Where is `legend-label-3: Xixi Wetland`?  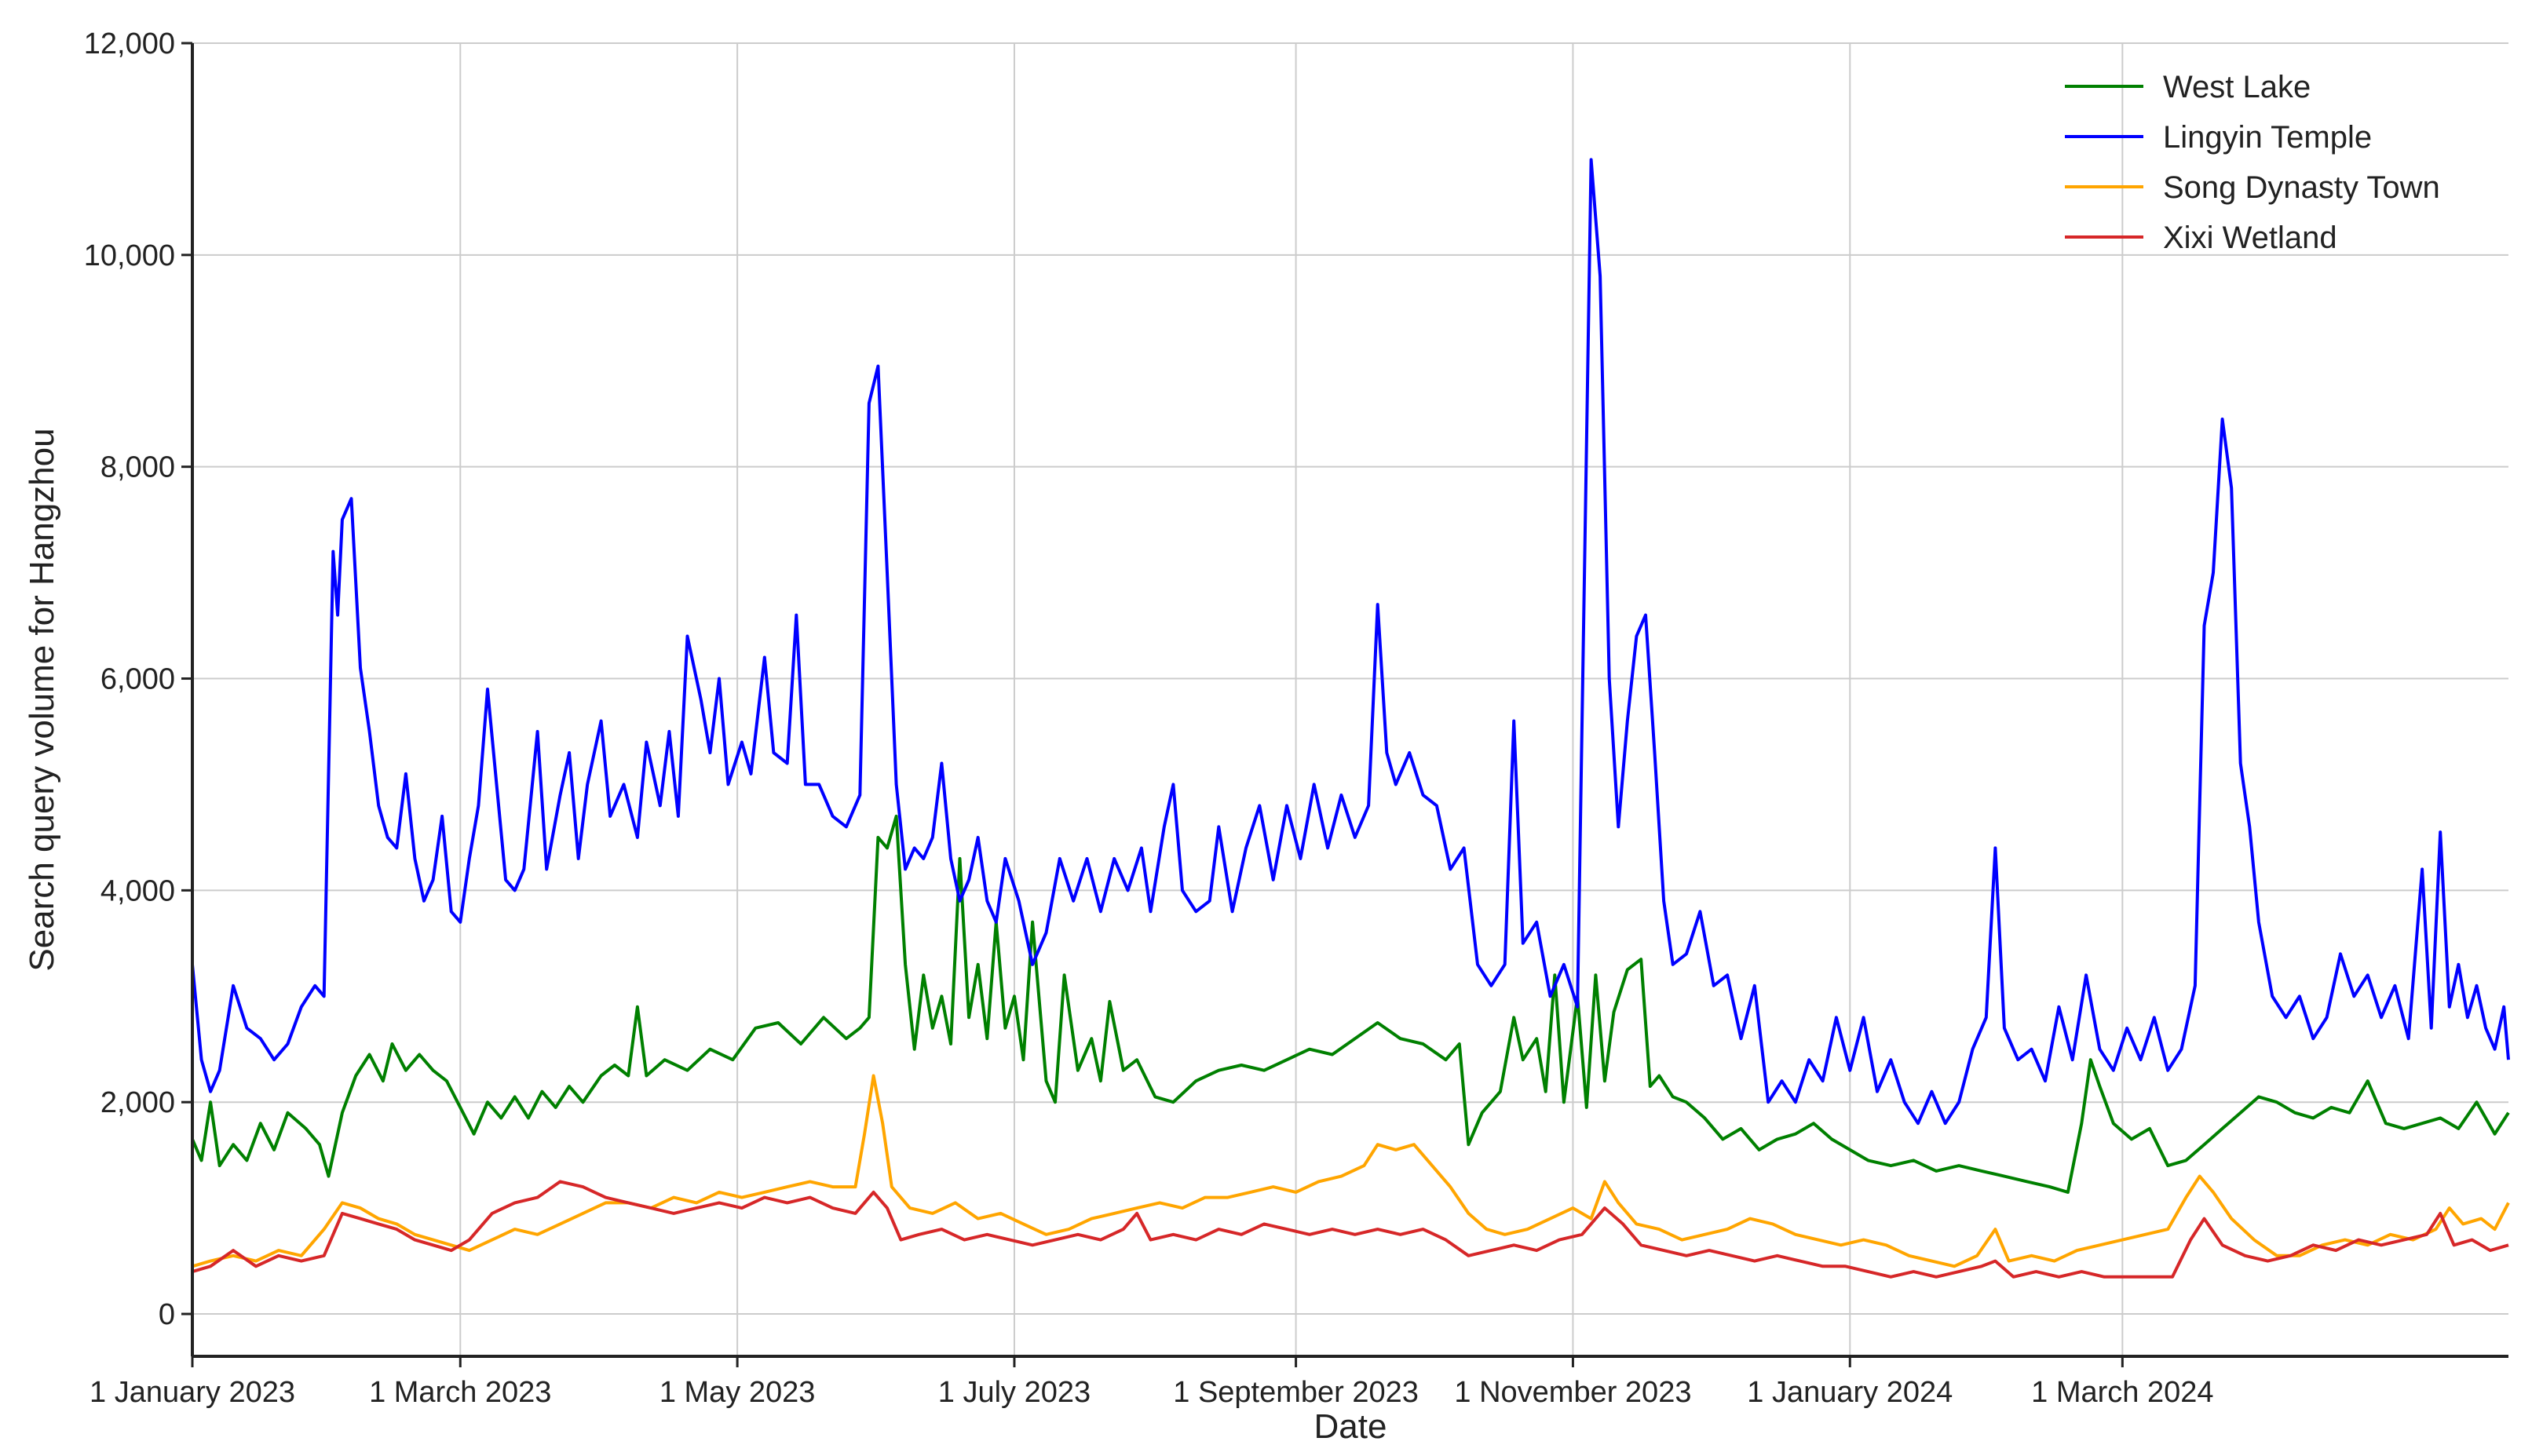
legend-label-3: Xixi Wetland is located at coordinates (2250, 238).